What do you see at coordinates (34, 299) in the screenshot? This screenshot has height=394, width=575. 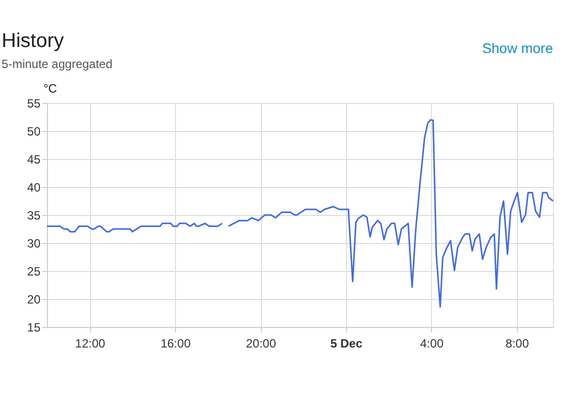 I see `y-tick-label: 20` at bounding box center [34, 299].